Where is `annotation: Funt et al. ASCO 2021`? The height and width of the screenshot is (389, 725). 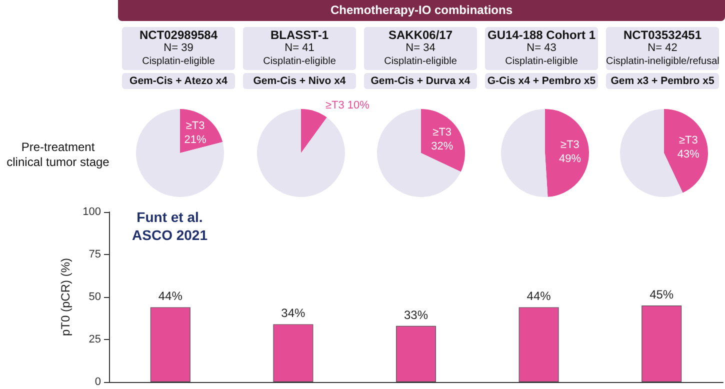 annotation: Funt et al. ASCO 2021 is located at coordinates (170, 226).